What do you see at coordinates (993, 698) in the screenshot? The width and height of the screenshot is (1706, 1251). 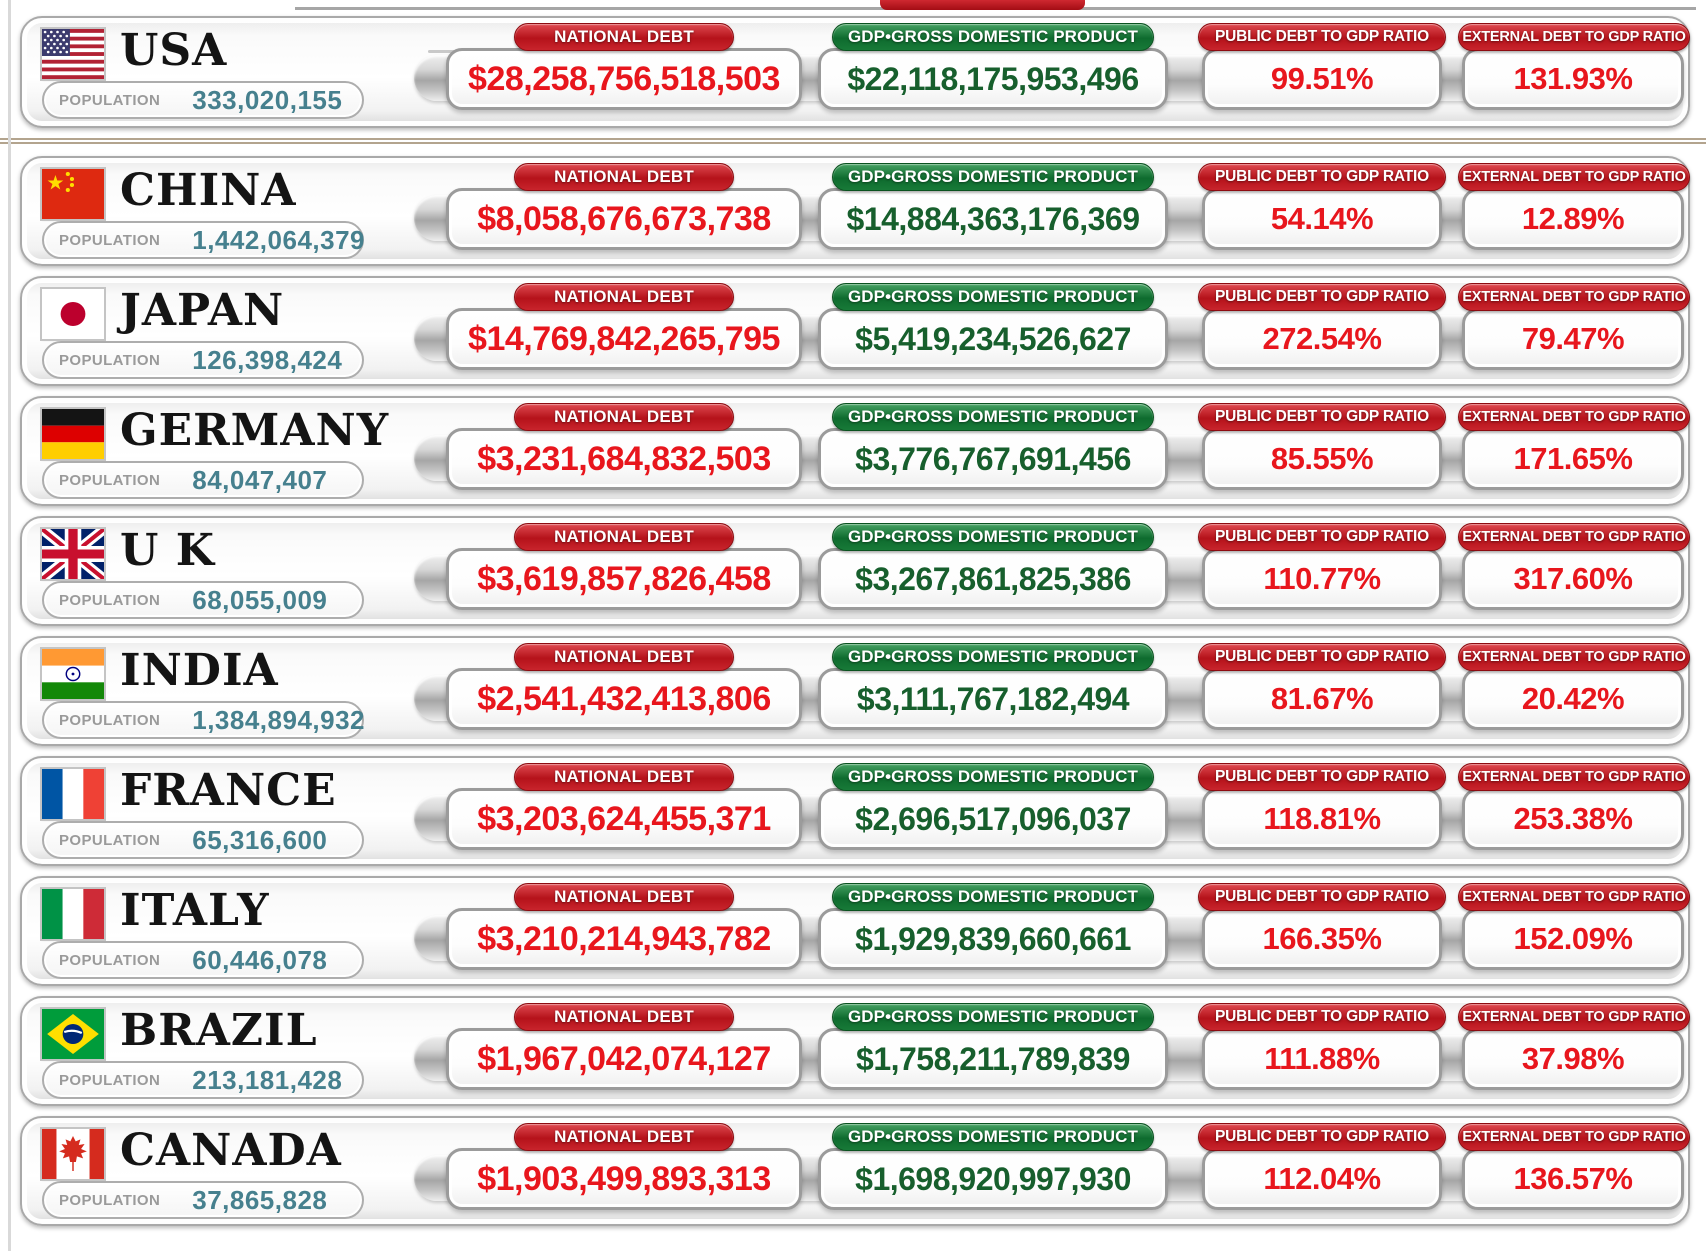 I see `gdp-value: $3,111,767,182,494` at bounding box center [993, 698].